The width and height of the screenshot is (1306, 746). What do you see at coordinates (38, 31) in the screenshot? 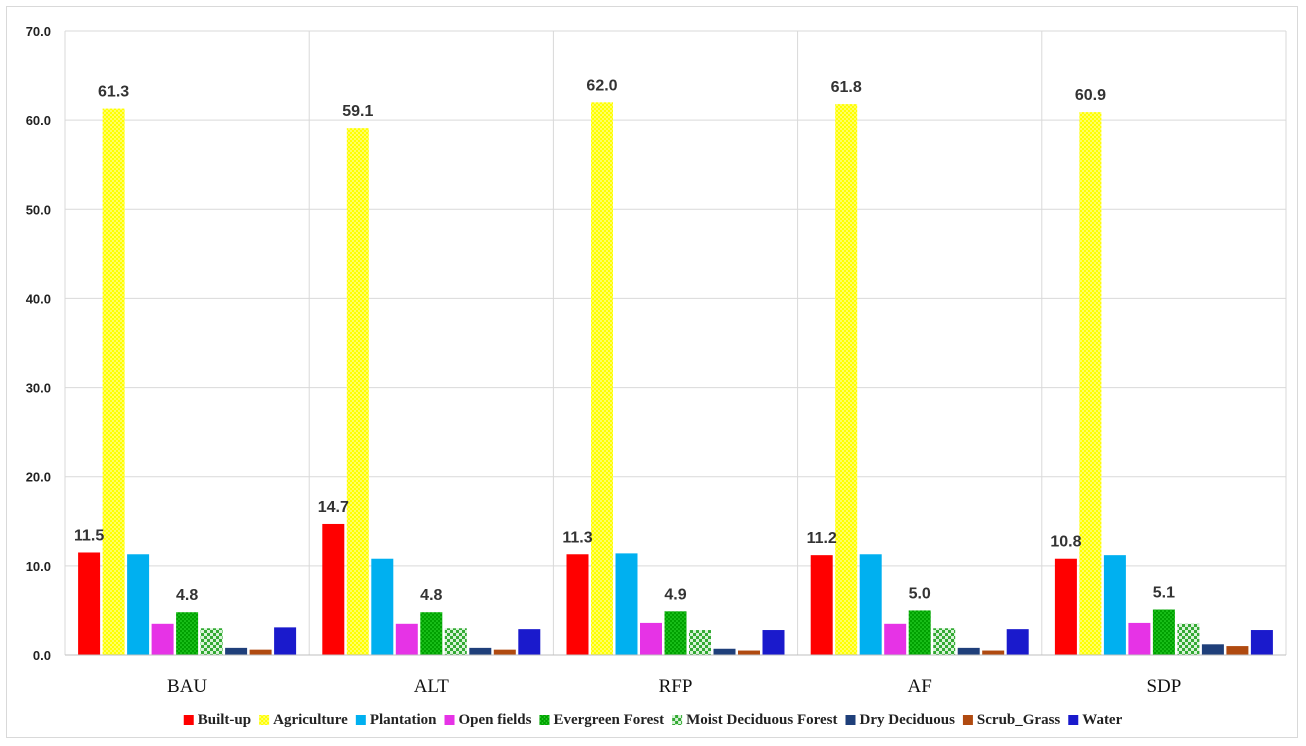
I see `y-tick-label: 70.0` at bounding box center [38, 31].